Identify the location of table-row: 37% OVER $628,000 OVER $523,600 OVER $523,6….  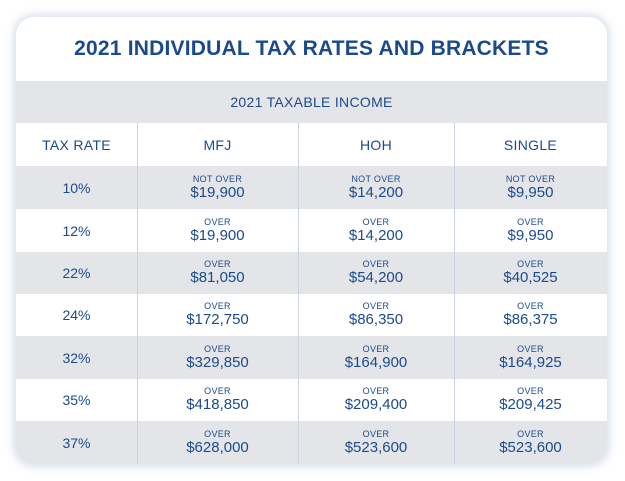
(311, 442).